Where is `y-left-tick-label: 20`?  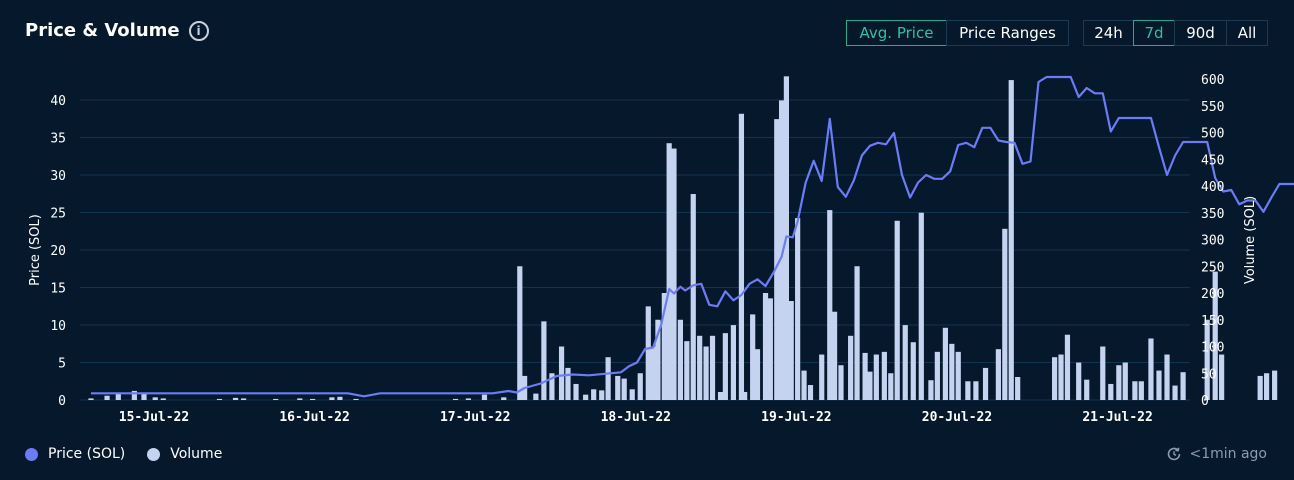
y-left-tick-label: 20 is located at coordinates (58, 251).